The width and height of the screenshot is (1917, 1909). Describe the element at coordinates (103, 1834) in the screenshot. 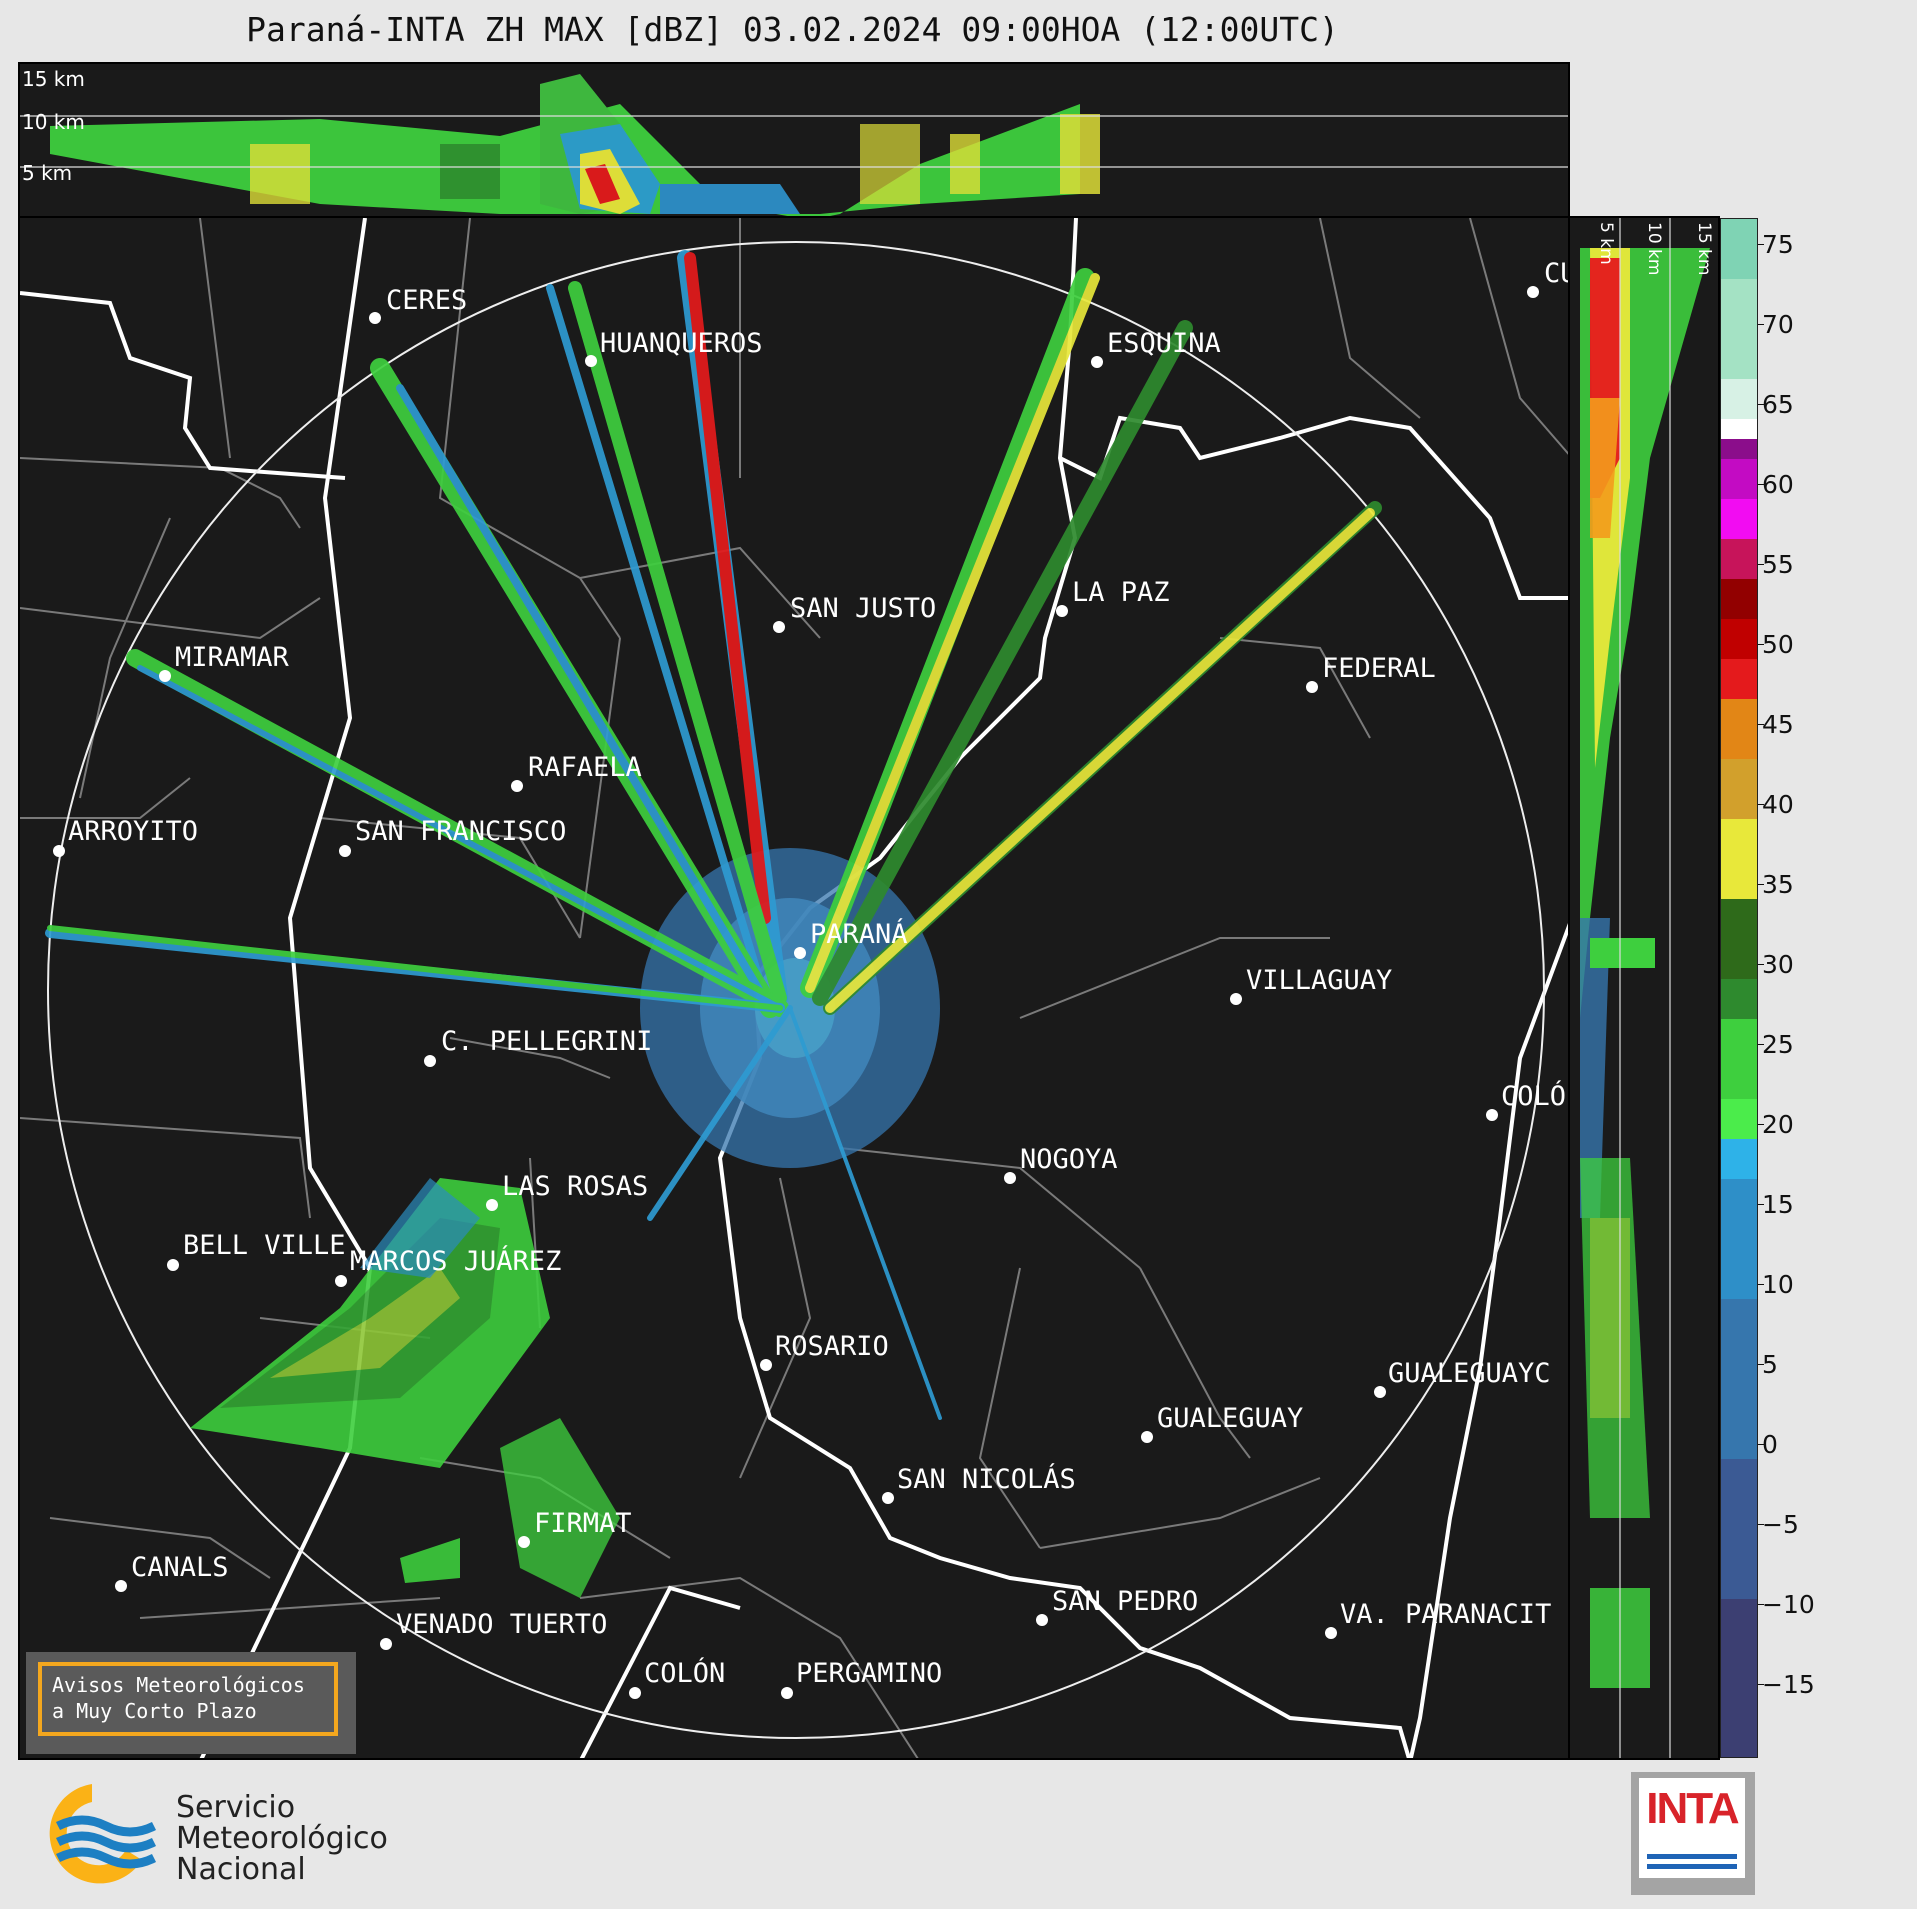

I see `smn-logo-icon` at that location.